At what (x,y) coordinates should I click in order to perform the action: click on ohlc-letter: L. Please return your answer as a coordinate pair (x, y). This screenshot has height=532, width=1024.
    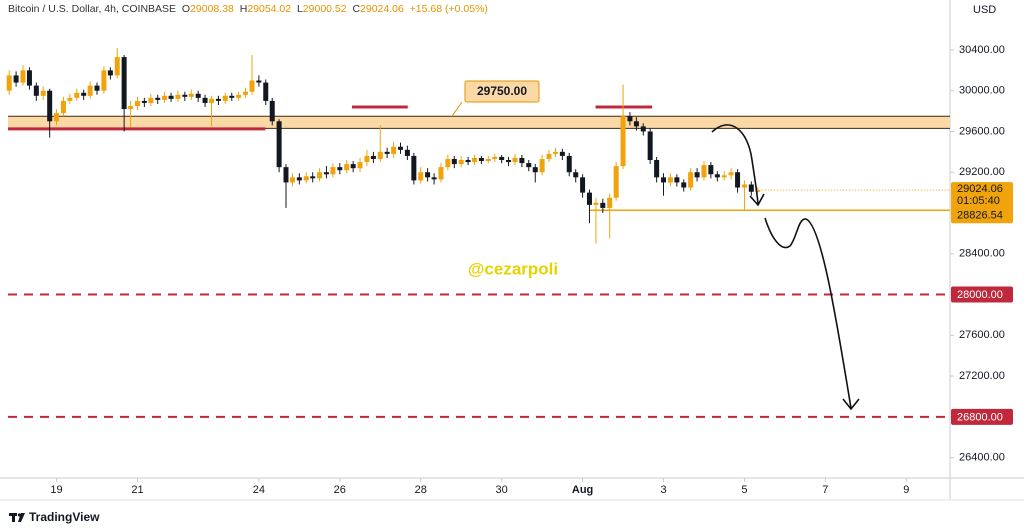
    Looking at the image, I should click on (299, 9).